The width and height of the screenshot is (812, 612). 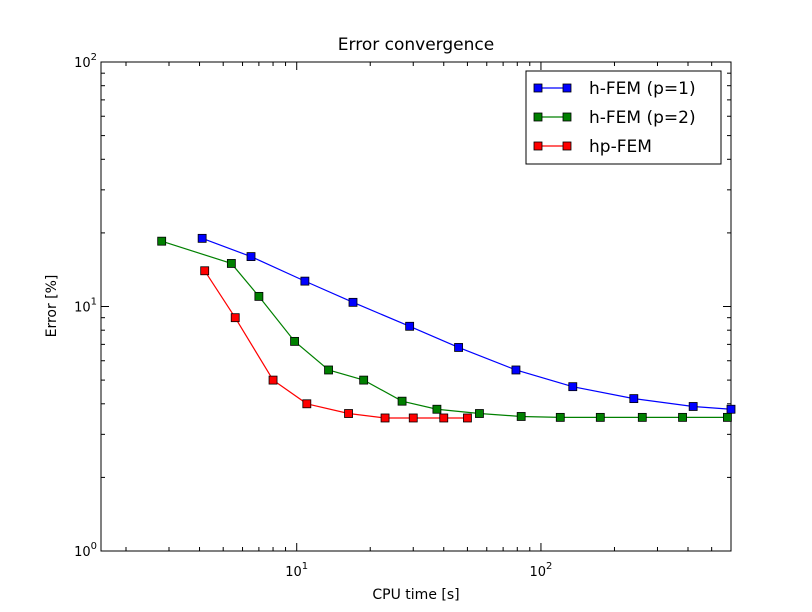 I want to click on legend-label: hp-FEM, so click(x=620, y=147).